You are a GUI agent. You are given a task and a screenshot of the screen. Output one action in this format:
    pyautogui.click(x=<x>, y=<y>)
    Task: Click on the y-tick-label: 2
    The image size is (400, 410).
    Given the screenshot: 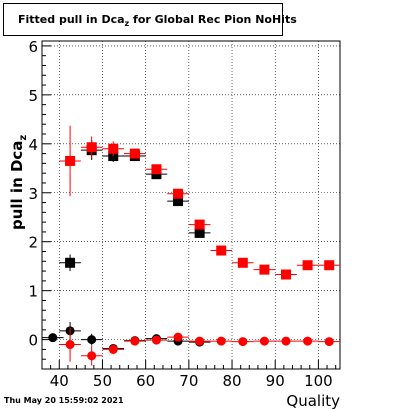 What is the action you would take?
    pyautogui.click(x=33, y=243)
    